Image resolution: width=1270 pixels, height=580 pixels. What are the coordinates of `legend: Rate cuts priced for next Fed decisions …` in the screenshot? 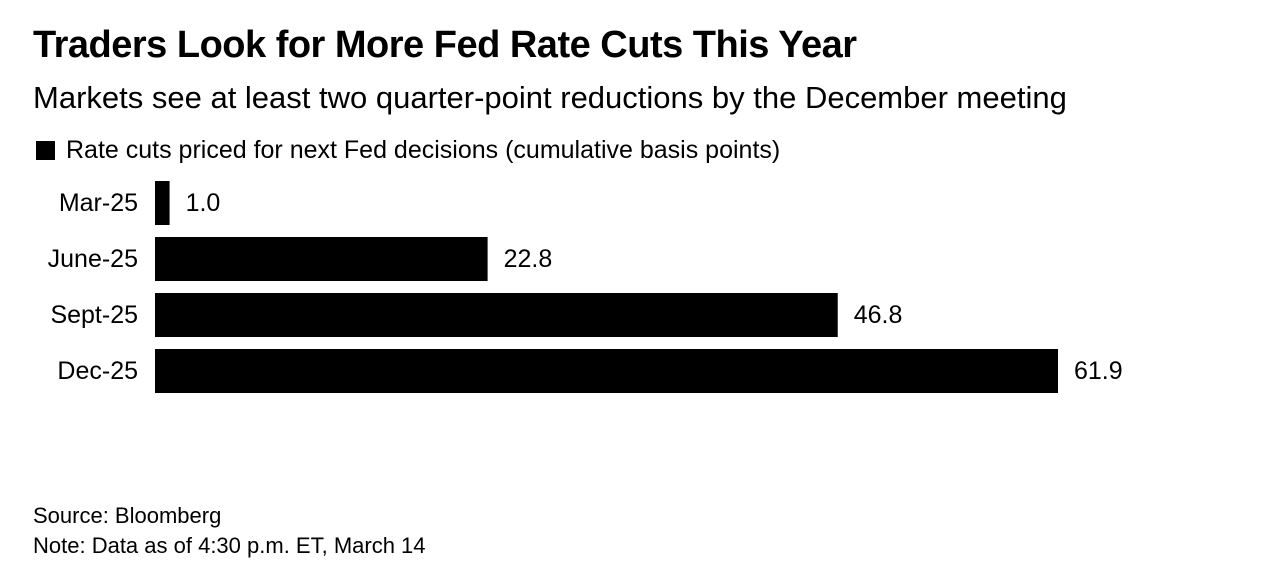 It's located at (408, 150).